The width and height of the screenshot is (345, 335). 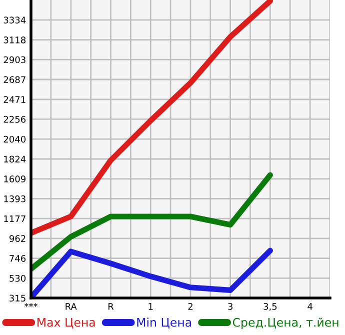 I want to click on y-tick-label: 1177, so click(x=15, y=218).